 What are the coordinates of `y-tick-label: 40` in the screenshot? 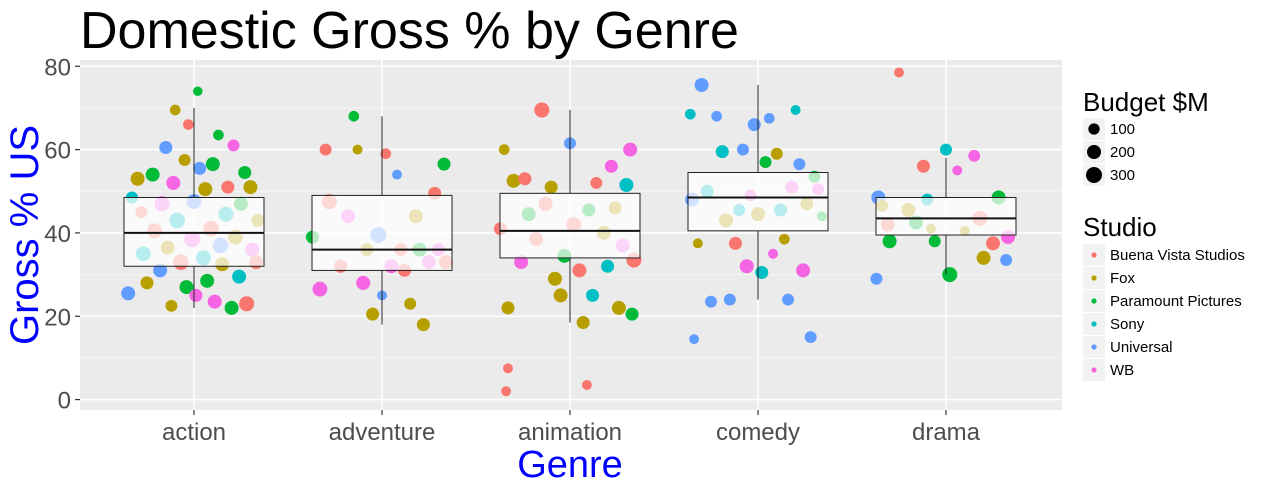 It's located at (57, 234).